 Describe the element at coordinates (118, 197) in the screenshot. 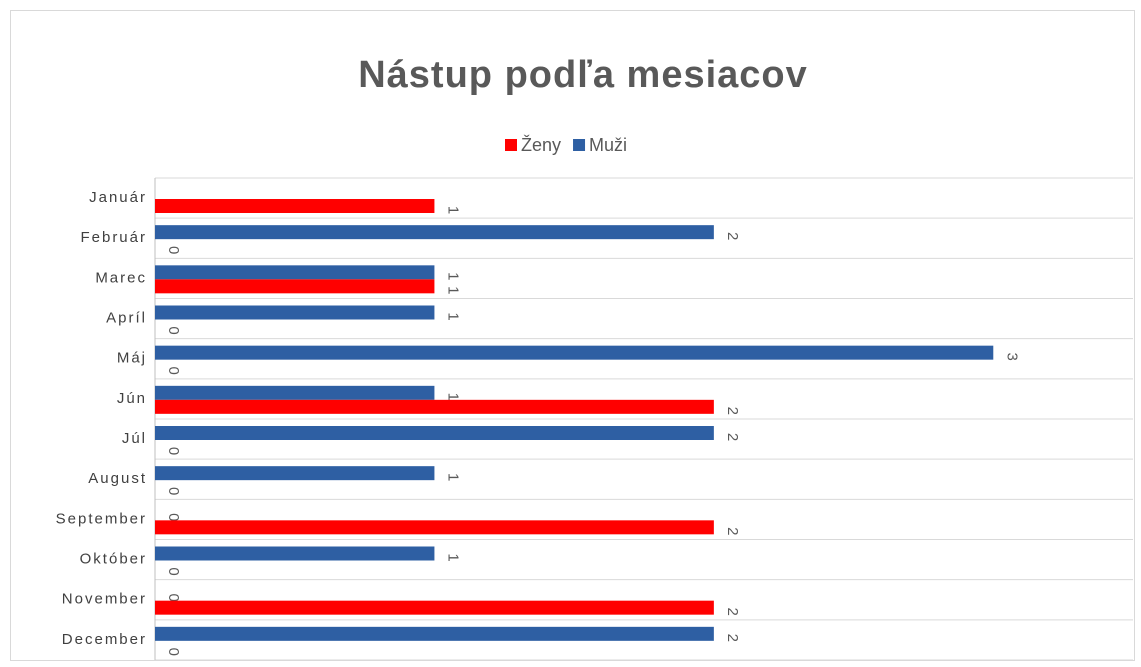

I see `y-tick-label: Január` at that location.